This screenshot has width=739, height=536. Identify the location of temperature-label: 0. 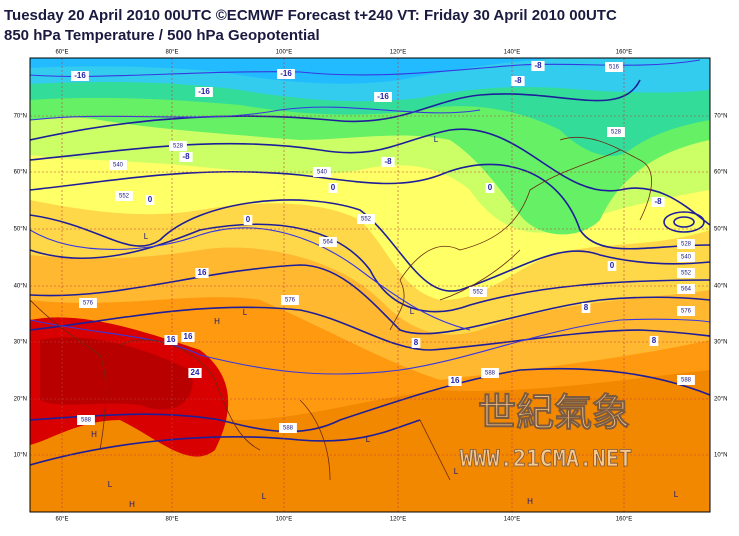
(150, 199).